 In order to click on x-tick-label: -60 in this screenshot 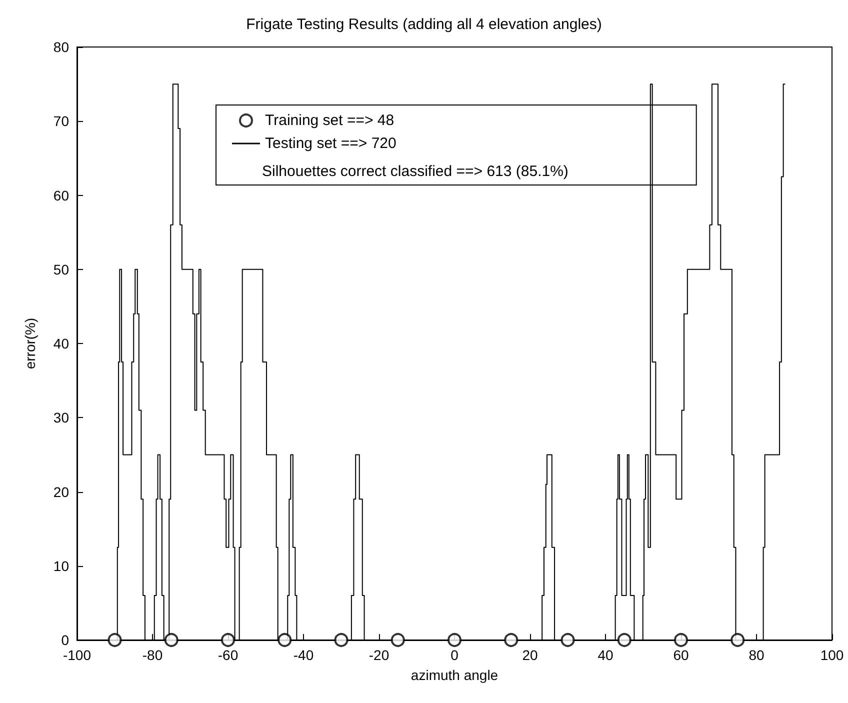, I will do `click(228, 655)`.